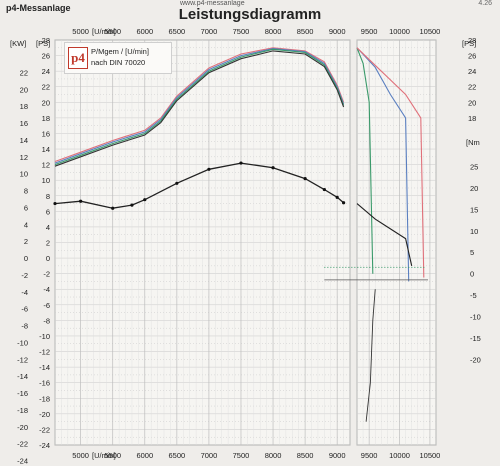 The height and width of the screenshot is (466, 500). I want to click on x-tick-label-top: 8500, so click(305, 31).